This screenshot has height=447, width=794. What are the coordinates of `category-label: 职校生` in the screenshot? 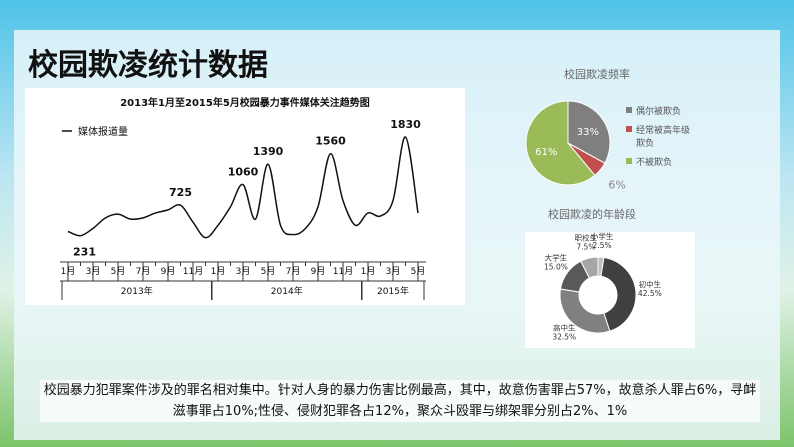 It's located at (586, 237).